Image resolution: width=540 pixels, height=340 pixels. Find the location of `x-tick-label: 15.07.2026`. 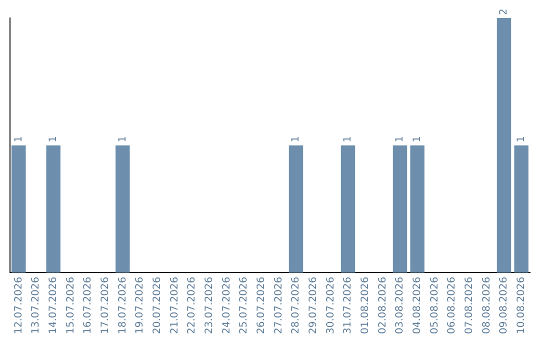

x-tick-label: 15.07.2026 is located at coordinates (70, 305).